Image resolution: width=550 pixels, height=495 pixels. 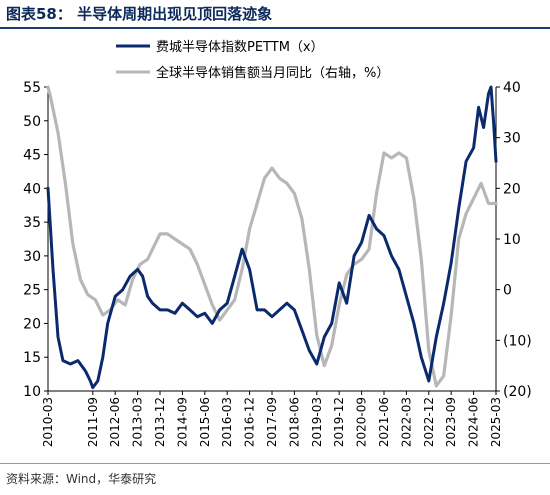 I want to click on left-tick-label: 45, so click(x=32, y=156).